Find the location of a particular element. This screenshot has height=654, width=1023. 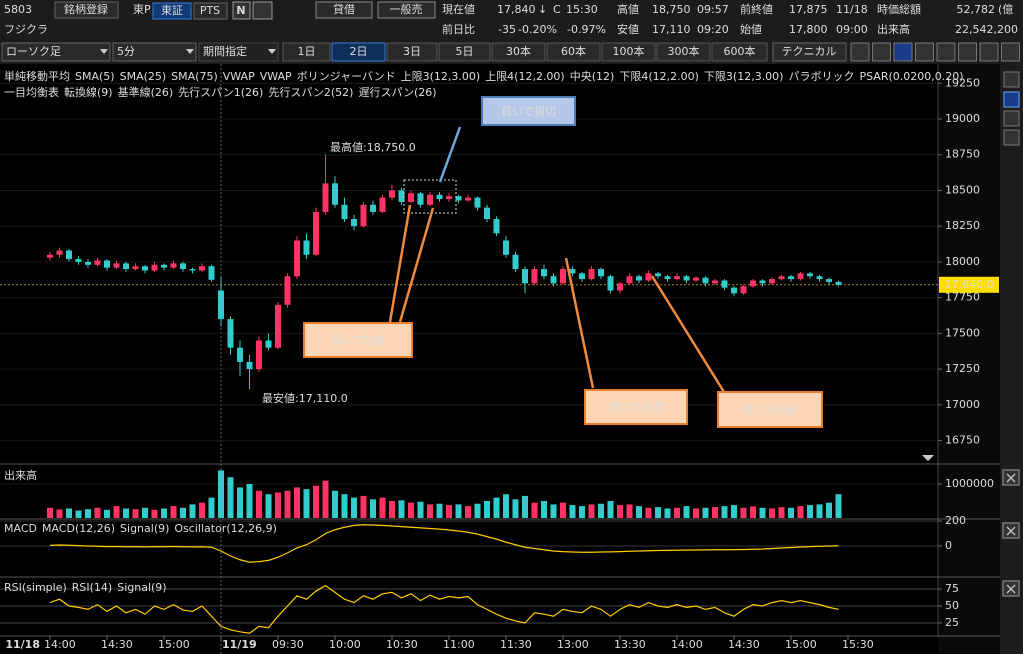

range-button-label: 300本 is located at coordinates (684, 51).